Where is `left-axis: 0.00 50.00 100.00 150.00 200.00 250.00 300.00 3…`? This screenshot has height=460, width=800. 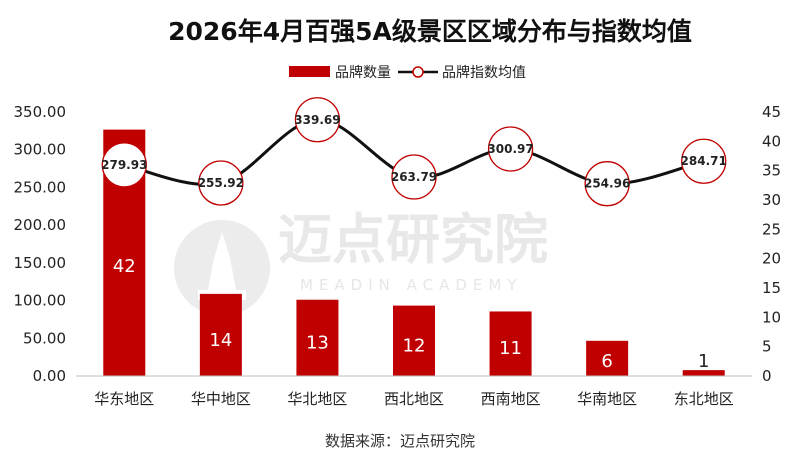
left-axis: 0.00 50.00 100.00 150.00 200.00 250.00 300.00 3… is located at coordinates (40, 244).